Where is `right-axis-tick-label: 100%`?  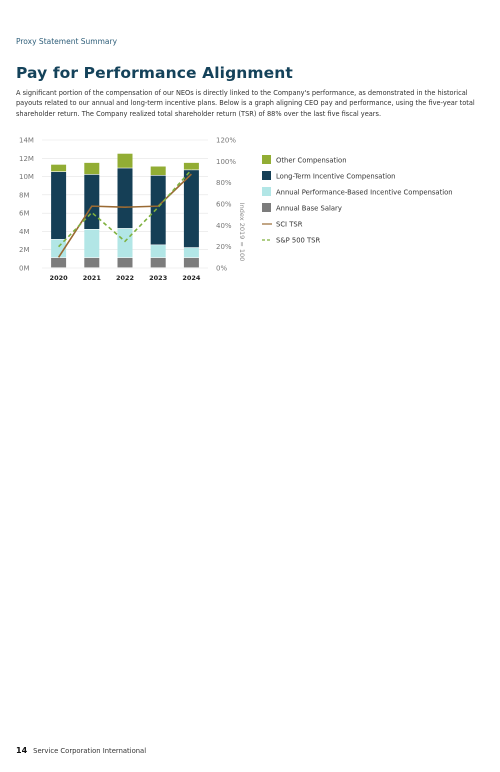 right-axis-tick-label: 100% is located at coordinates (226, 162).